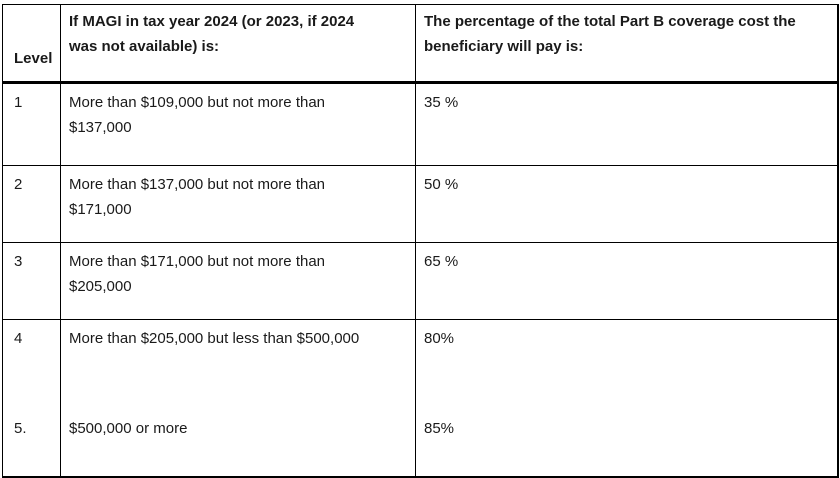 Image resolution: width=840 pixels, height=478 pixels. Describe the element at coordinates (627, 358) in the screenshot. I see `percentage-cell: 80%` at that location.